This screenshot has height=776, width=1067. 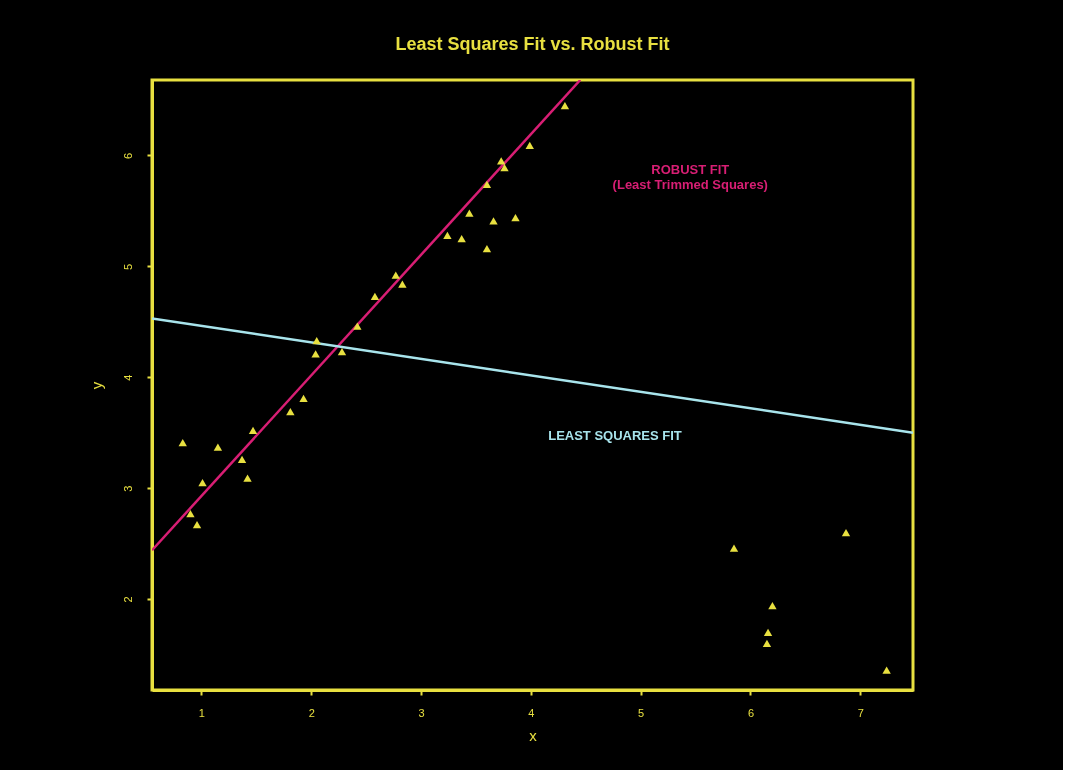 I want to click on x-tick-label: 5, so click(x=641, y=712).